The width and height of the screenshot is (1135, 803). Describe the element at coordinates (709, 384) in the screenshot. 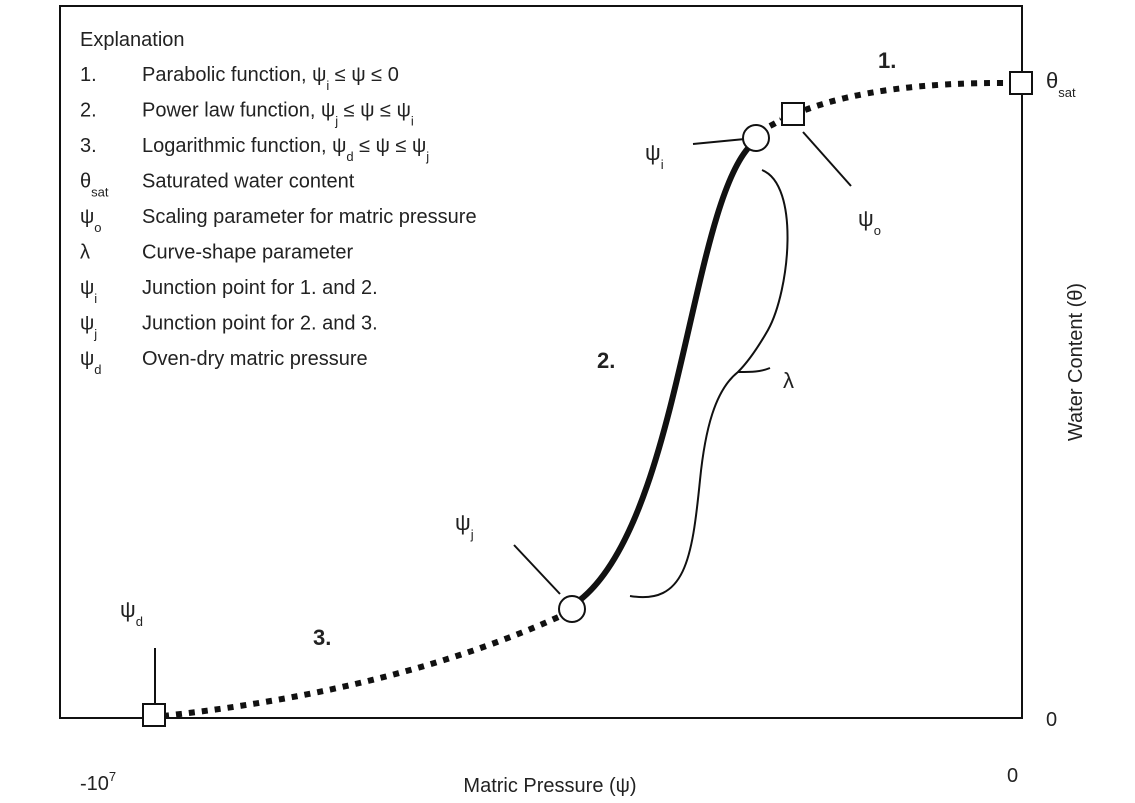

I see `lambda-brace` at that location.